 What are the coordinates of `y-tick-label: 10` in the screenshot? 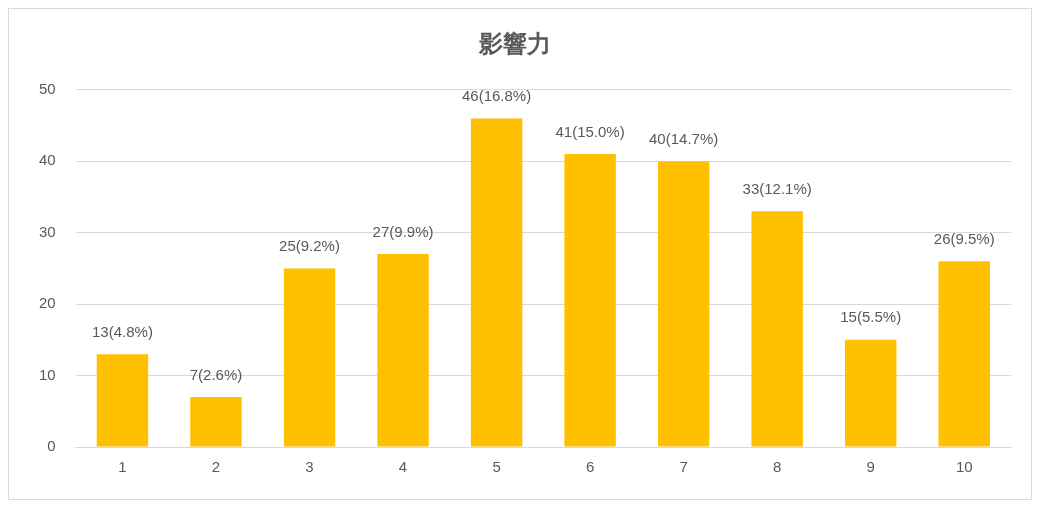 It's located at (47, 374).